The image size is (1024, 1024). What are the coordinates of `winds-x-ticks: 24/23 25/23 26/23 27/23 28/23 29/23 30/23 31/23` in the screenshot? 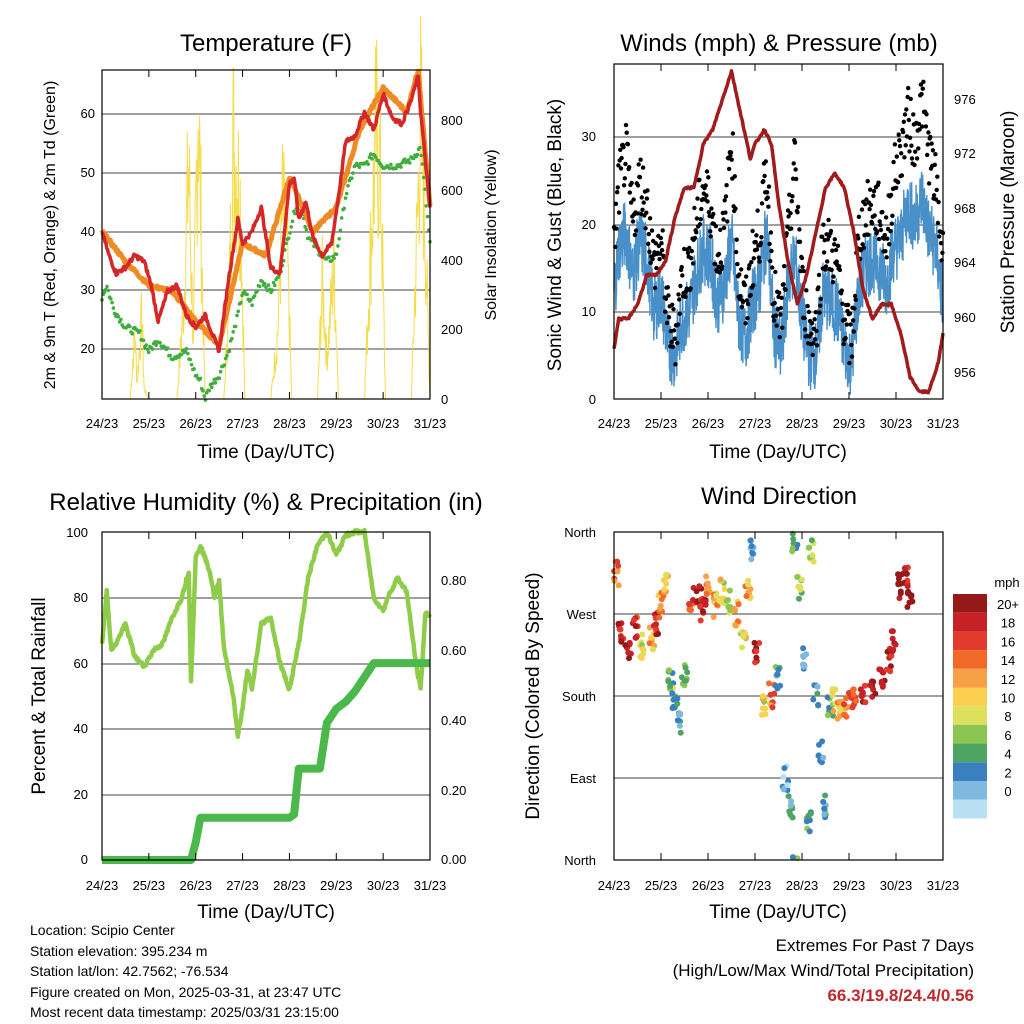 It's located at (779, 247).